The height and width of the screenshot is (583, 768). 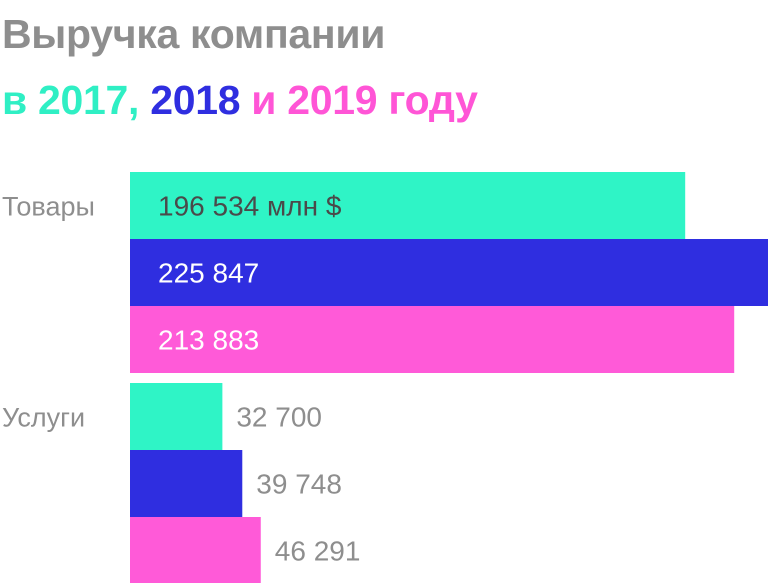 What do you see at coordinates (194, 34) in the screenshot?
I see `chart-title-line-1: Выручка компании` at bounding box center [194, 34].